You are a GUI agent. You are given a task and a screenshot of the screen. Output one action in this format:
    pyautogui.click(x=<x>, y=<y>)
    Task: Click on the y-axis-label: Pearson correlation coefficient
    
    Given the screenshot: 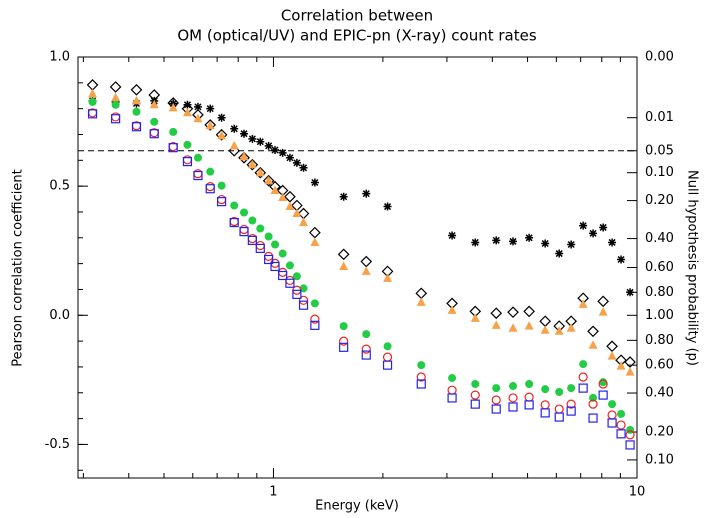 What is the action you would take?
    pyautogui.click(x=18, y=267)
    